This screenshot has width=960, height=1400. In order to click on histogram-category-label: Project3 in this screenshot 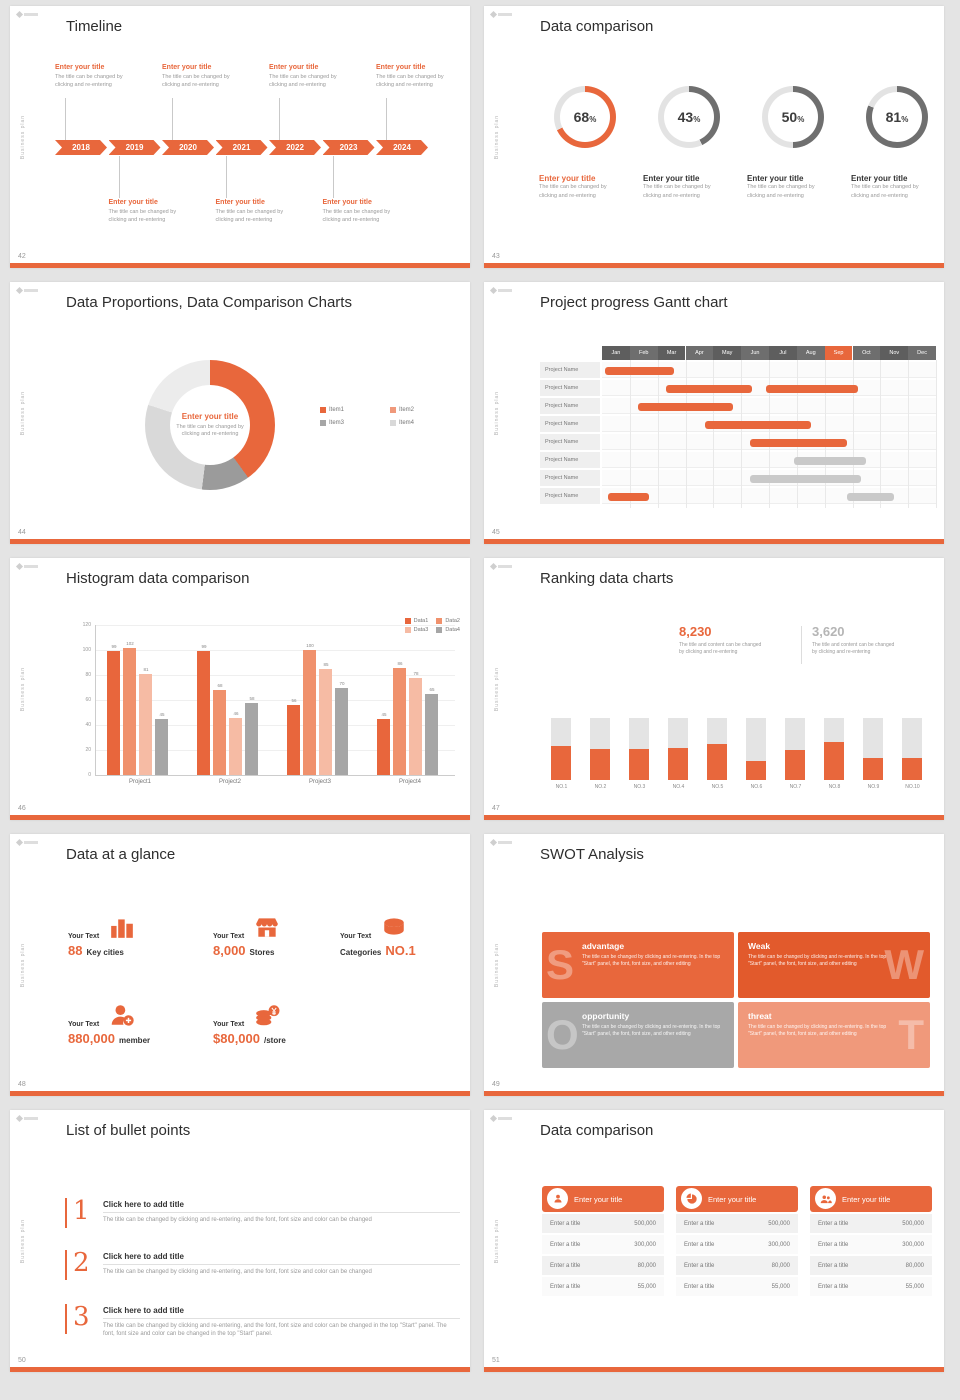, I will do `click(319, 782)`.